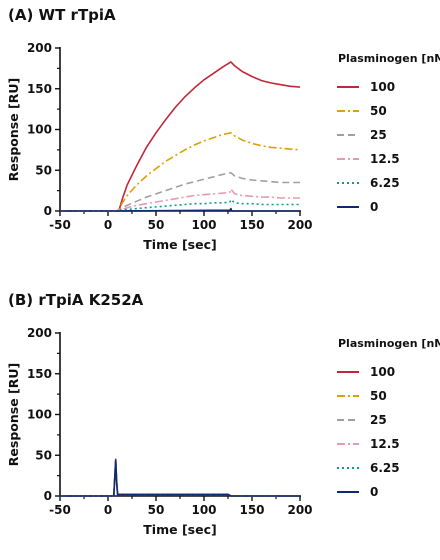 The height and width of the screenshot is (560, 440). I want to click on chart-title: (A) WT rTpiA, so click(62, 15).